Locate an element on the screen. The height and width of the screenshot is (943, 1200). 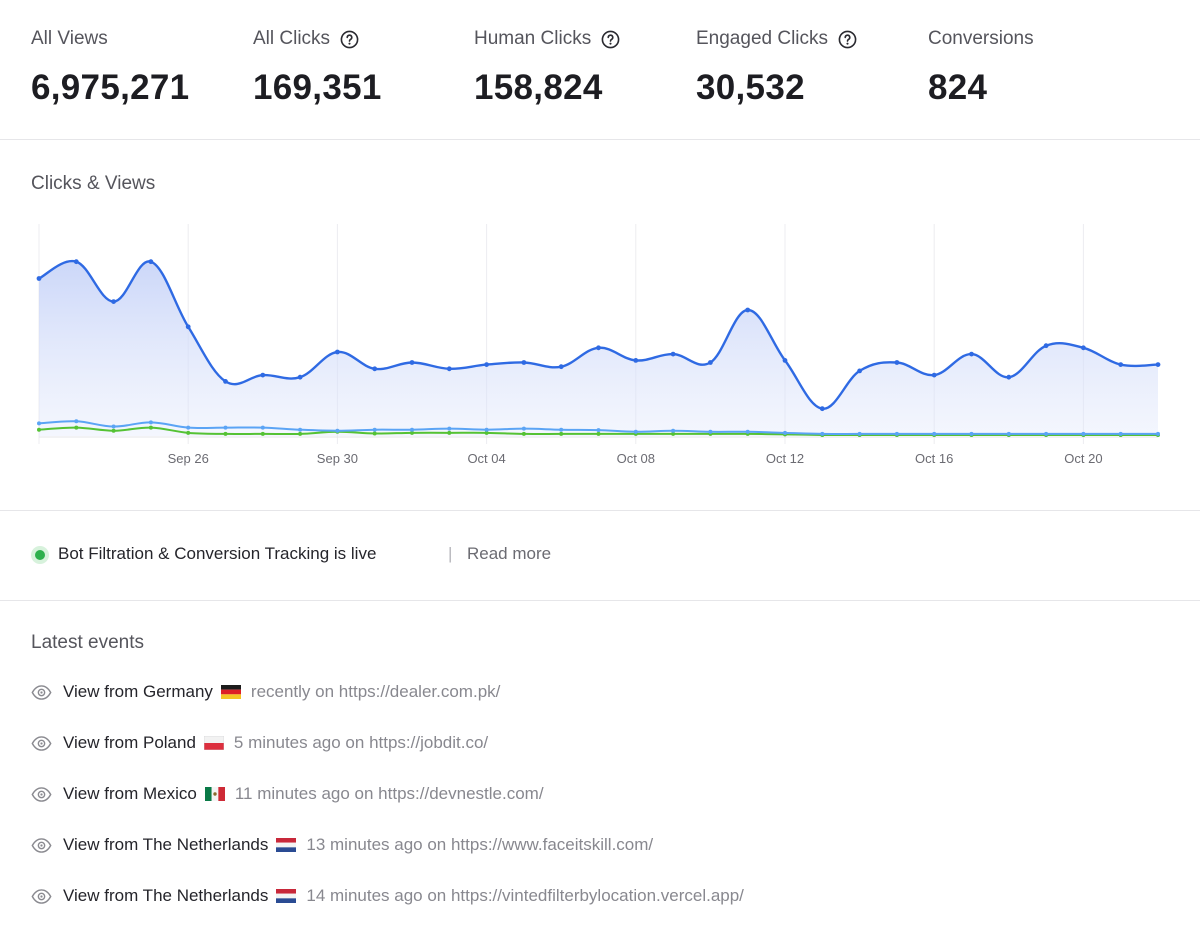
stat-value: 169,351 is located at coordinates (317, 87).